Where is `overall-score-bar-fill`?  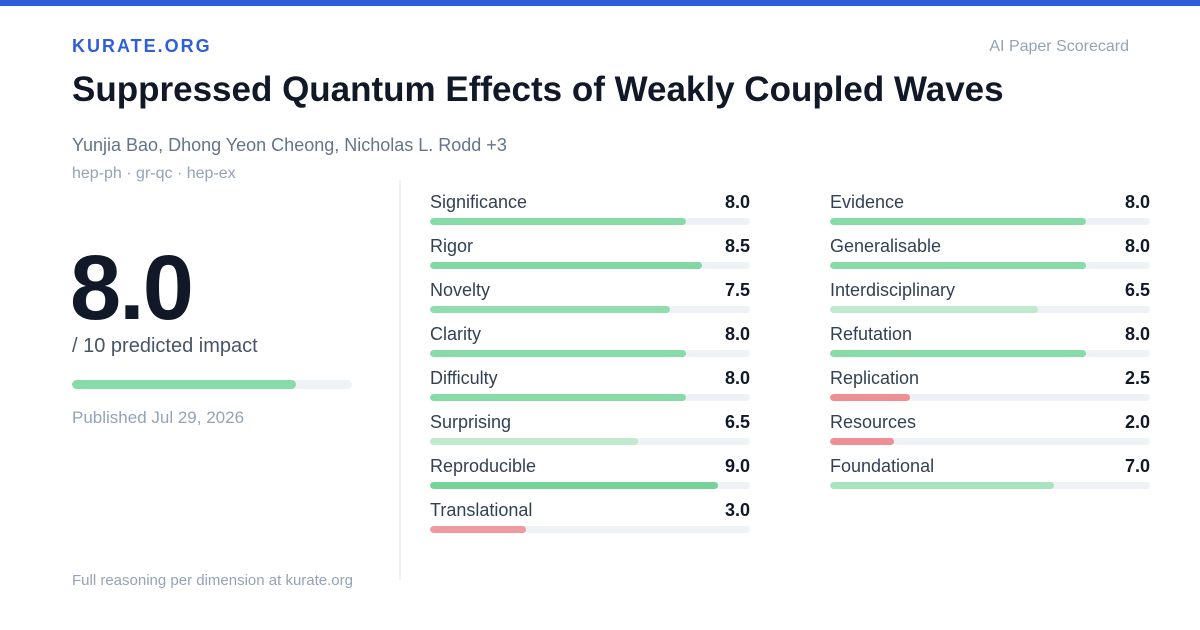 overall-score-bar-fill is located at coordinates (184, 384).